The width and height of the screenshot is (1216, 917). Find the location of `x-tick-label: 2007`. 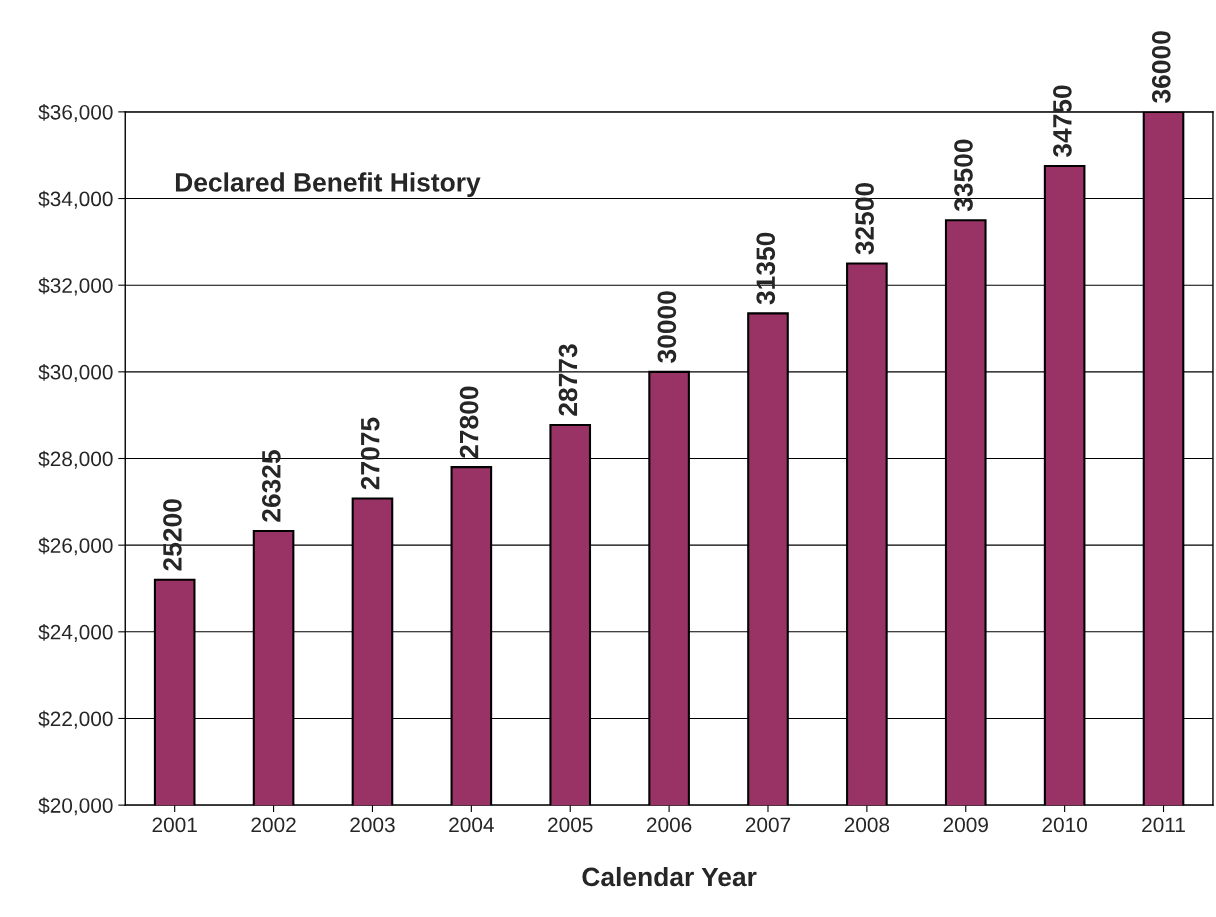

x-tick-label: 2007 is located at coordinates (768, 825).